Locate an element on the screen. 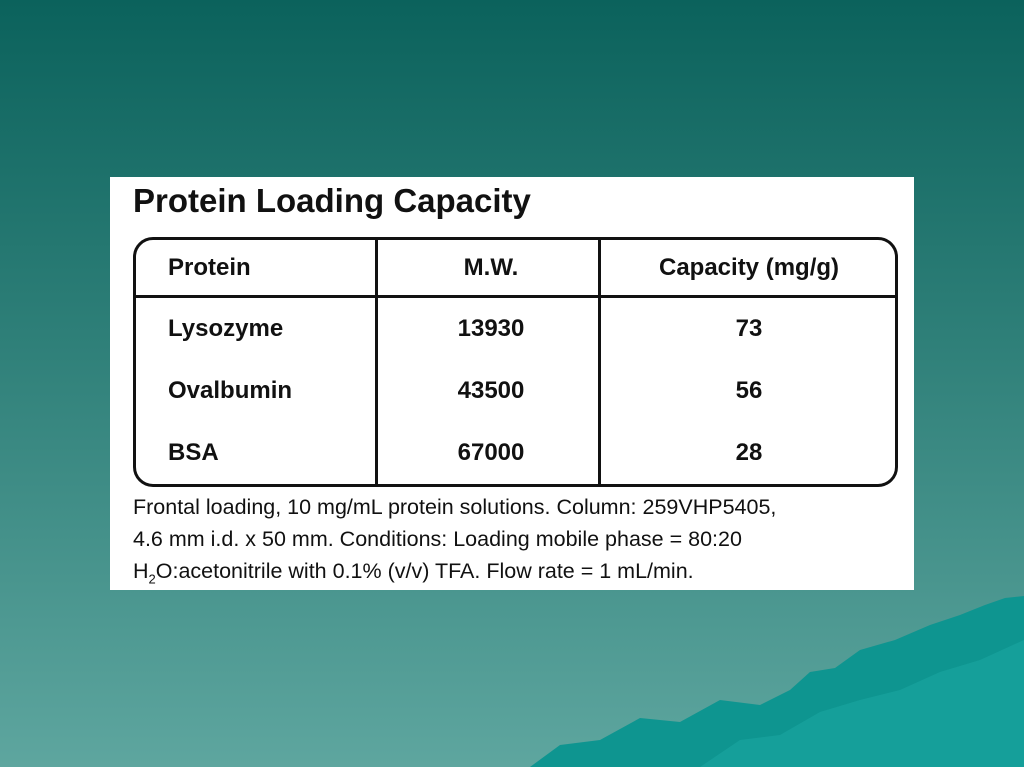 The height and width of the screenshot is (767, 1024). table-cell: 28 is located at coordinates (749, 452).